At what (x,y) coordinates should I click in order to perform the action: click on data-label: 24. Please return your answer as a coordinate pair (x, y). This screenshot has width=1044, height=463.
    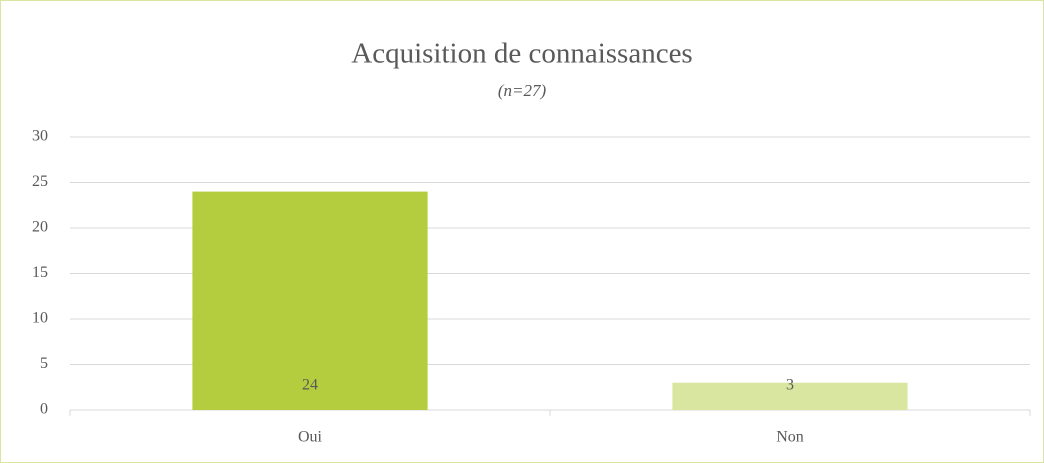
    Looking at the image, I should click on (310, 385).